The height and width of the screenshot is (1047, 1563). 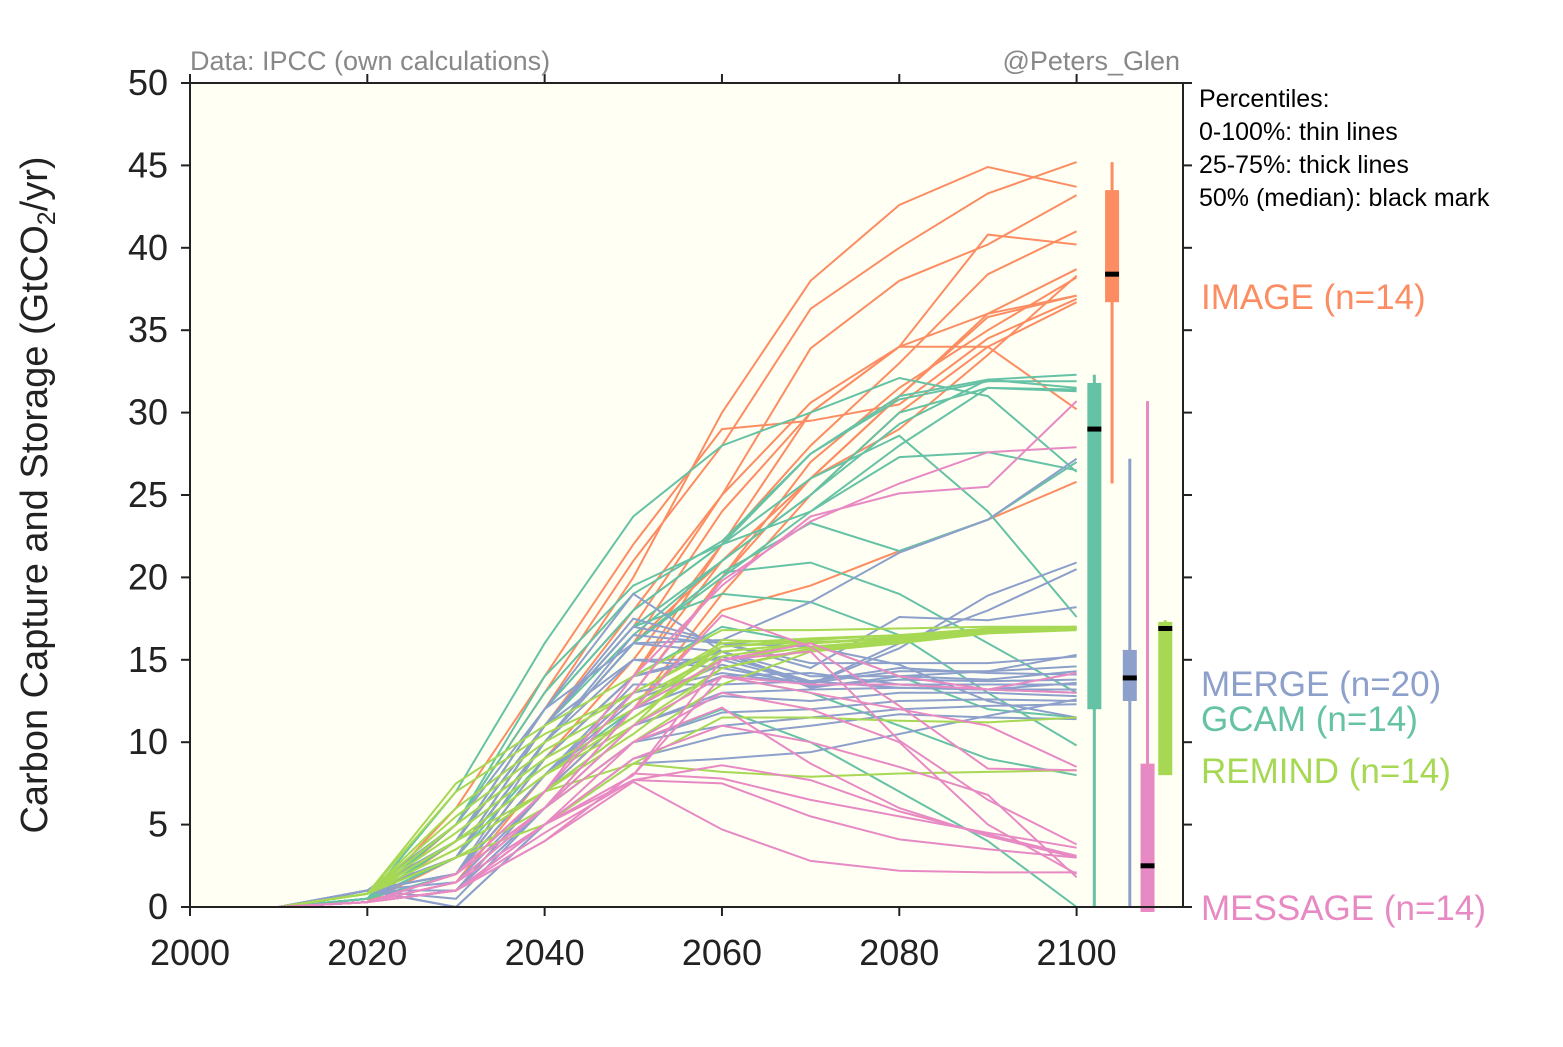 What do you see at coordinates (148, 412) in the screenshot?
I see `y-tick-label: 30` at bounding box center [148, 412].